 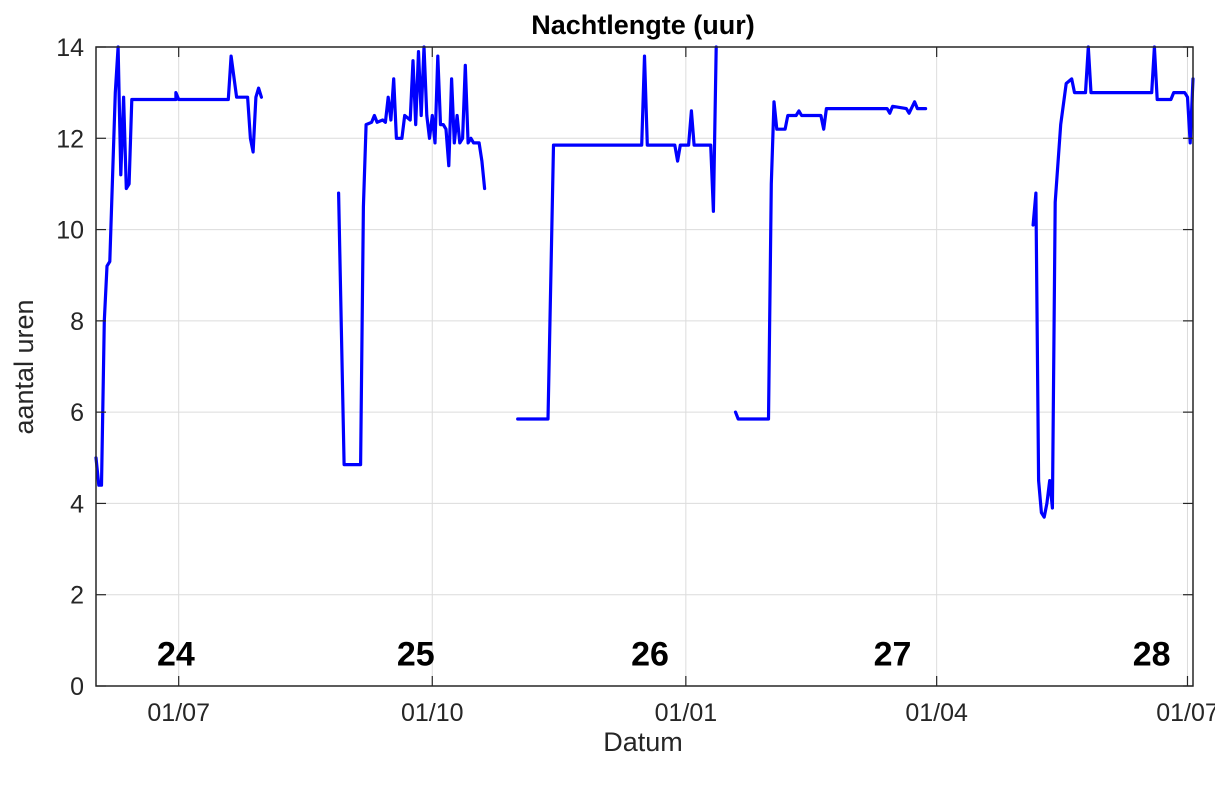 I want to click on y-tick-label: 2, so click(x=77, y=596).